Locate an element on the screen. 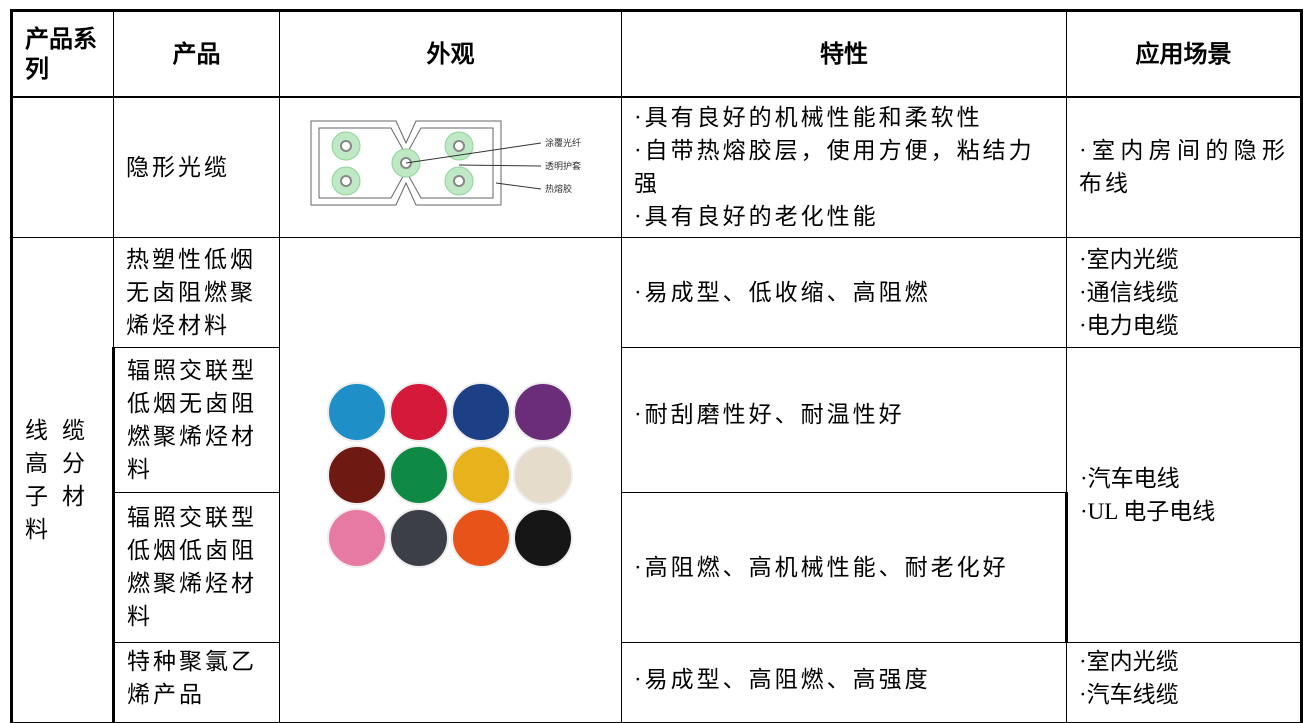 This screenshot has height=723, width=1311. diagram-label: 涂覆光纤 is located at coordinates (563, 143).